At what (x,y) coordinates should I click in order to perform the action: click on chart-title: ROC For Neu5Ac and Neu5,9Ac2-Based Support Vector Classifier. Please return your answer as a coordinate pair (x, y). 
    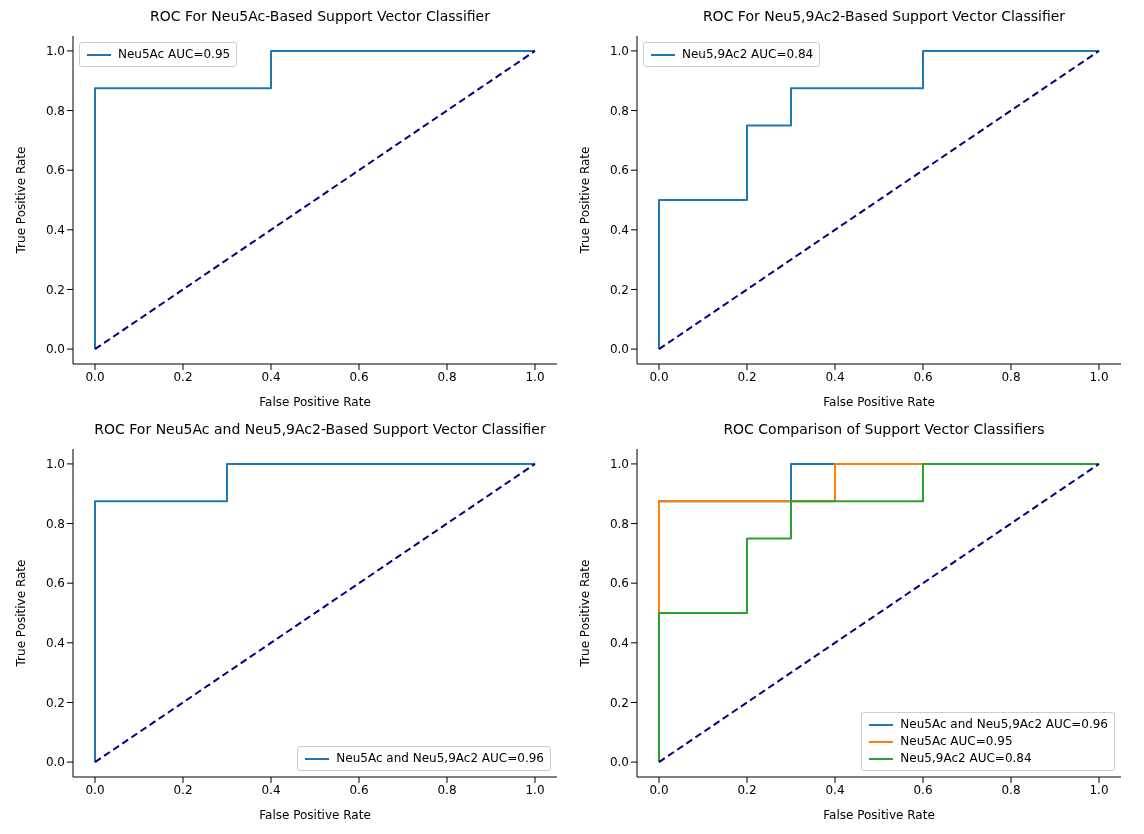
    Looking at the image, I should click on (320, 430).